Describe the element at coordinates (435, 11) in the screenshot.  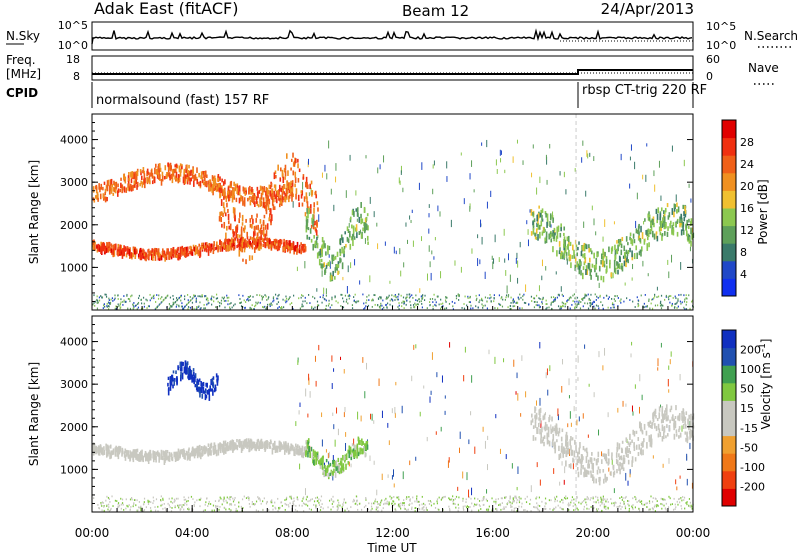
I see `beam-label: Beam 12` at that location.